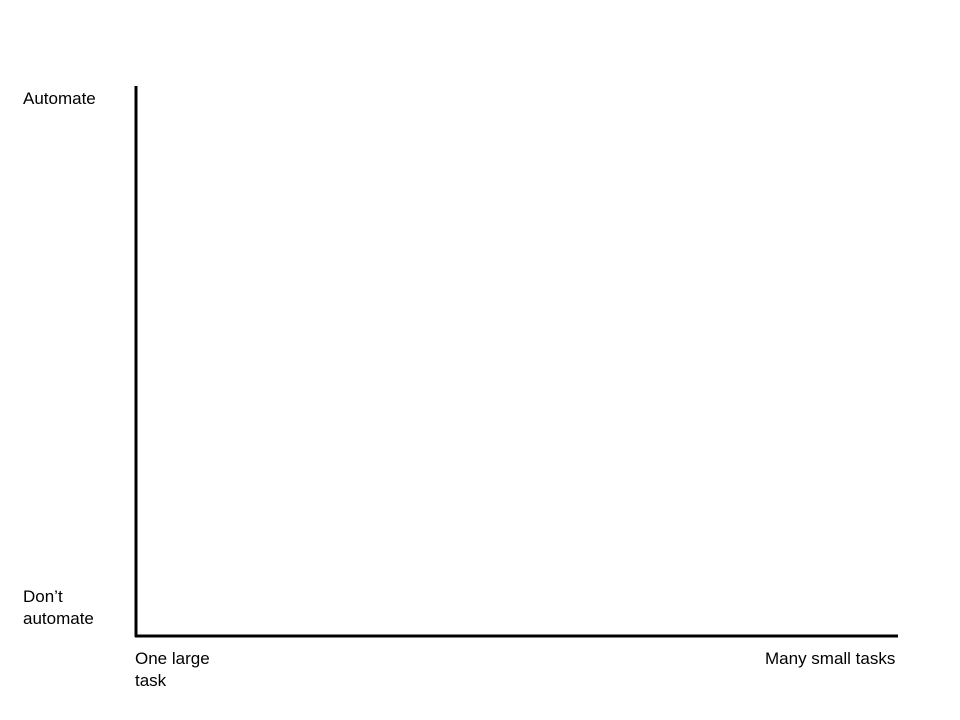 The height and width of the screenshot is (720, 960). Describe the element at coordinates (172, 670) in the screenshot. I see `x-axis-left-label: One large task` at that location.